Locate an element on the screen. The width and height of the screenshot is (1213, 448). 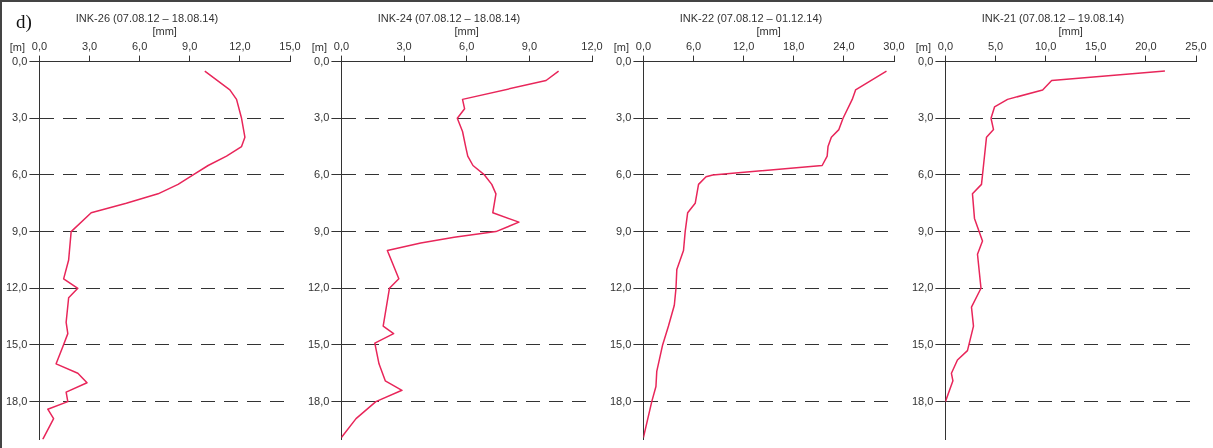
chart-title: INK-22 (07.08.12 – 01.12.14) is located at coordinates (751, 17).